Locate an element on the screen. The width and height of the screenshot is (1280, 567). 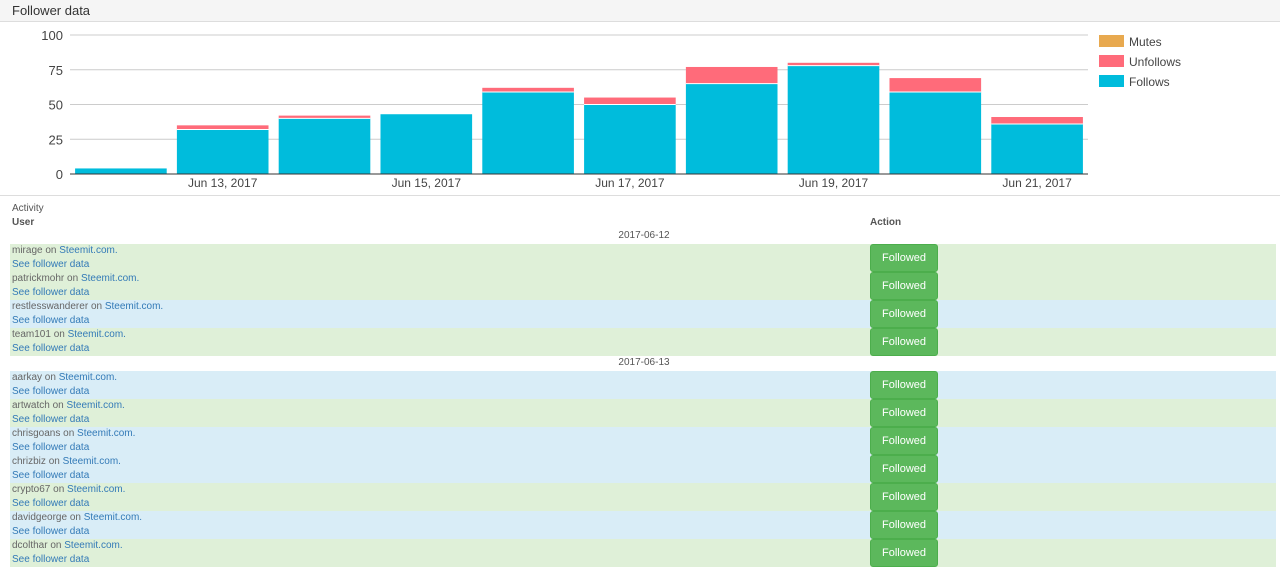
panel-heading: Follower data is located at coordinates (640, 11).